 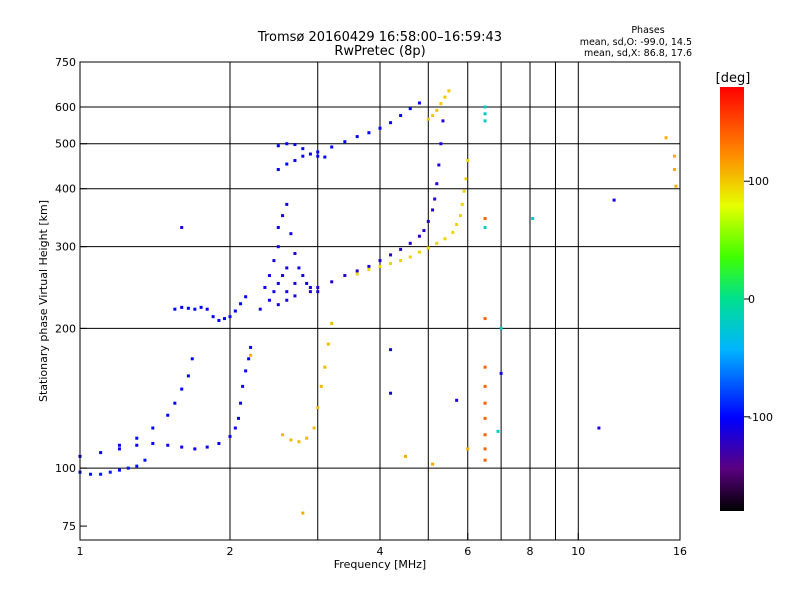 I want to click on chart-title-line2: RwPretec (8p), so click(x=379, y=51).